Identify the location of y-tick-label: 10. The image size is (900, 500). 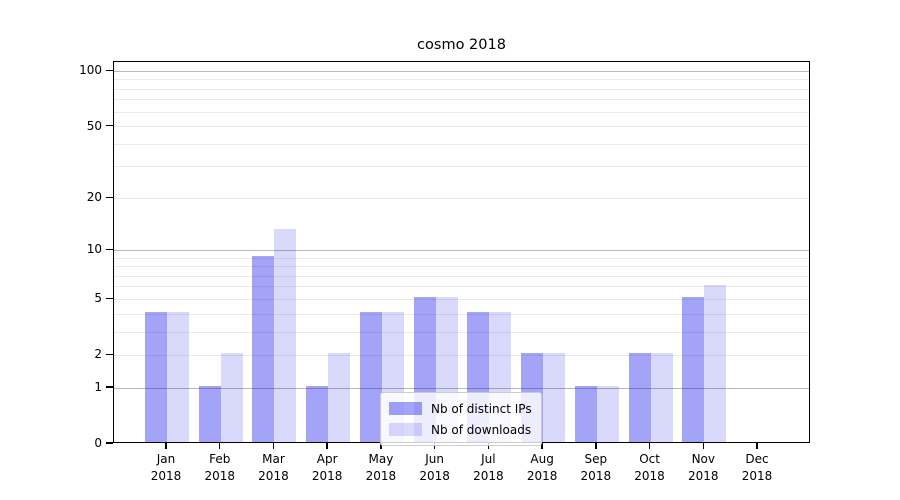
(94, 249).